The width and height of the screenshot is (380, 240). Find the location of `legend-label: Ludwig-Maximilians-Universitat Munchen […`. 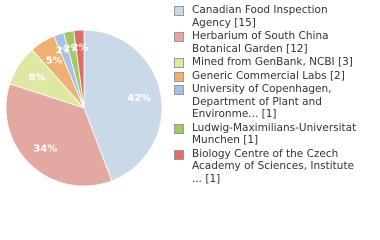

legend-label: Ludwig-Maximilians-Universitat Munchen [… is located at coordinates (274, 134).